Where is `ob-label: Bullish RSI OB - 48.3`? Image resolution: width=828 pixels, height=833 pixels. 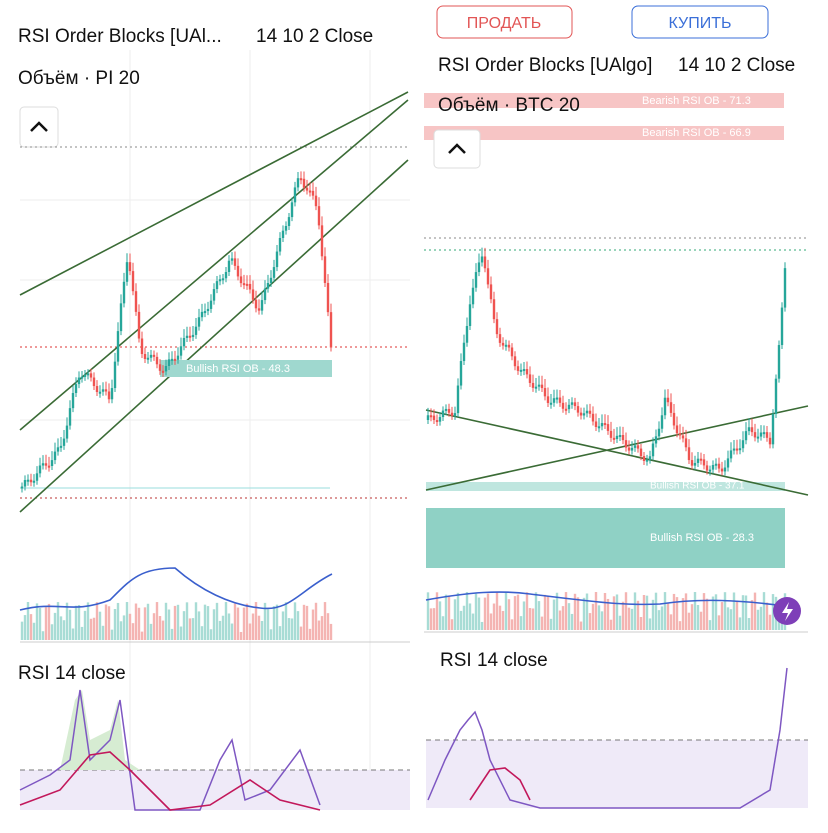
ob-label: Bullish RSI OB - 48.3 is located at coordinates (238, 369).